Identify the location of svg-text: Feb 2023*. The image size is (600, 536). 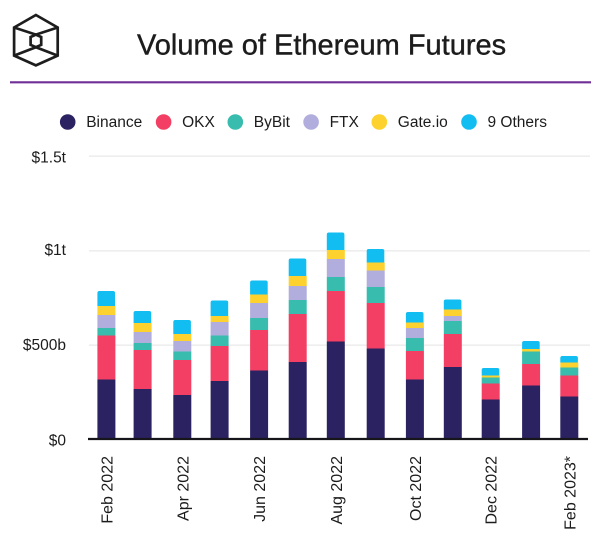
(570, 493).